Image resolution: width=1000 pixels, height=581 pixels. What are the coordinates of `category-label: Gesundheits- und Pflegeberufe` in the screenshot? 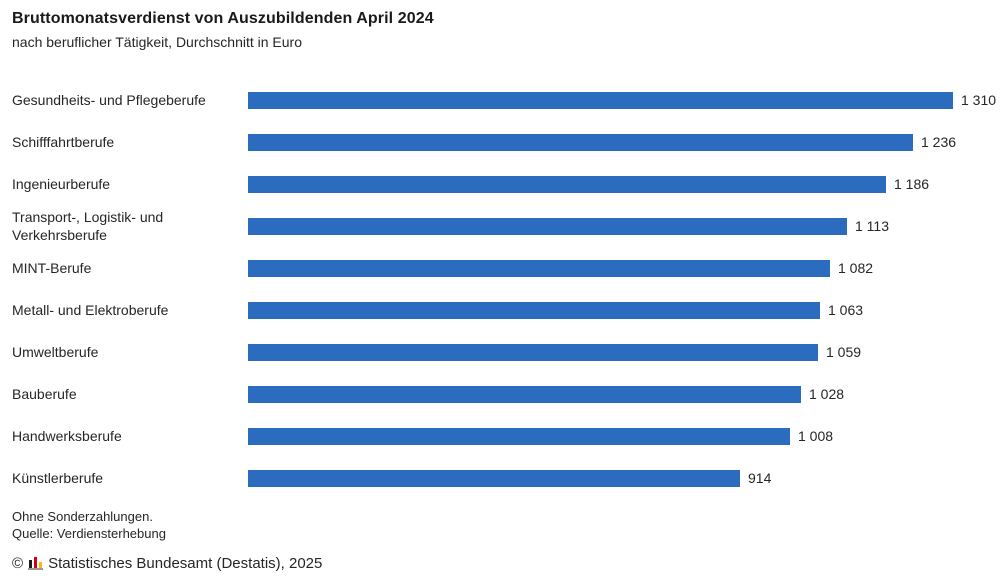 It's located at (109, 99).